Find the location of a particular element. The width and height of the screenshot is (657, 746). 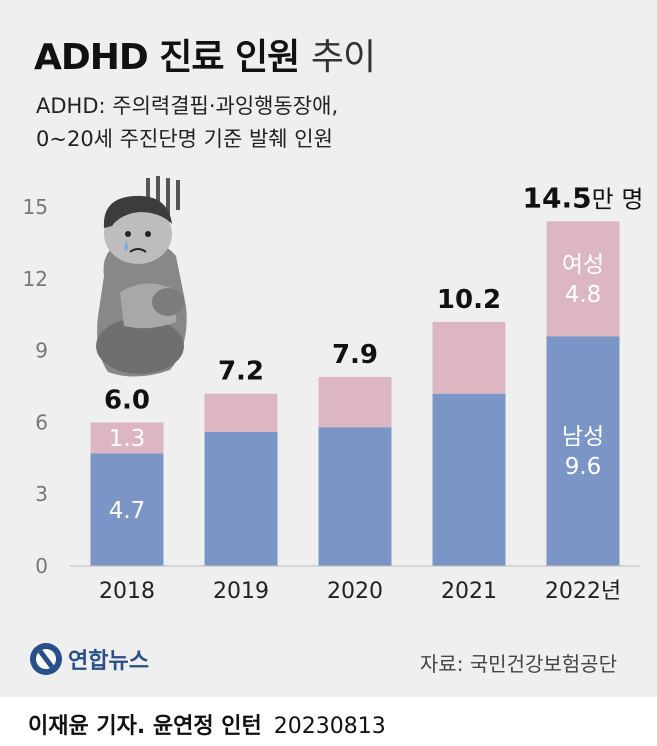

segment-label: 1.3 is located at coordinates (127, 439).